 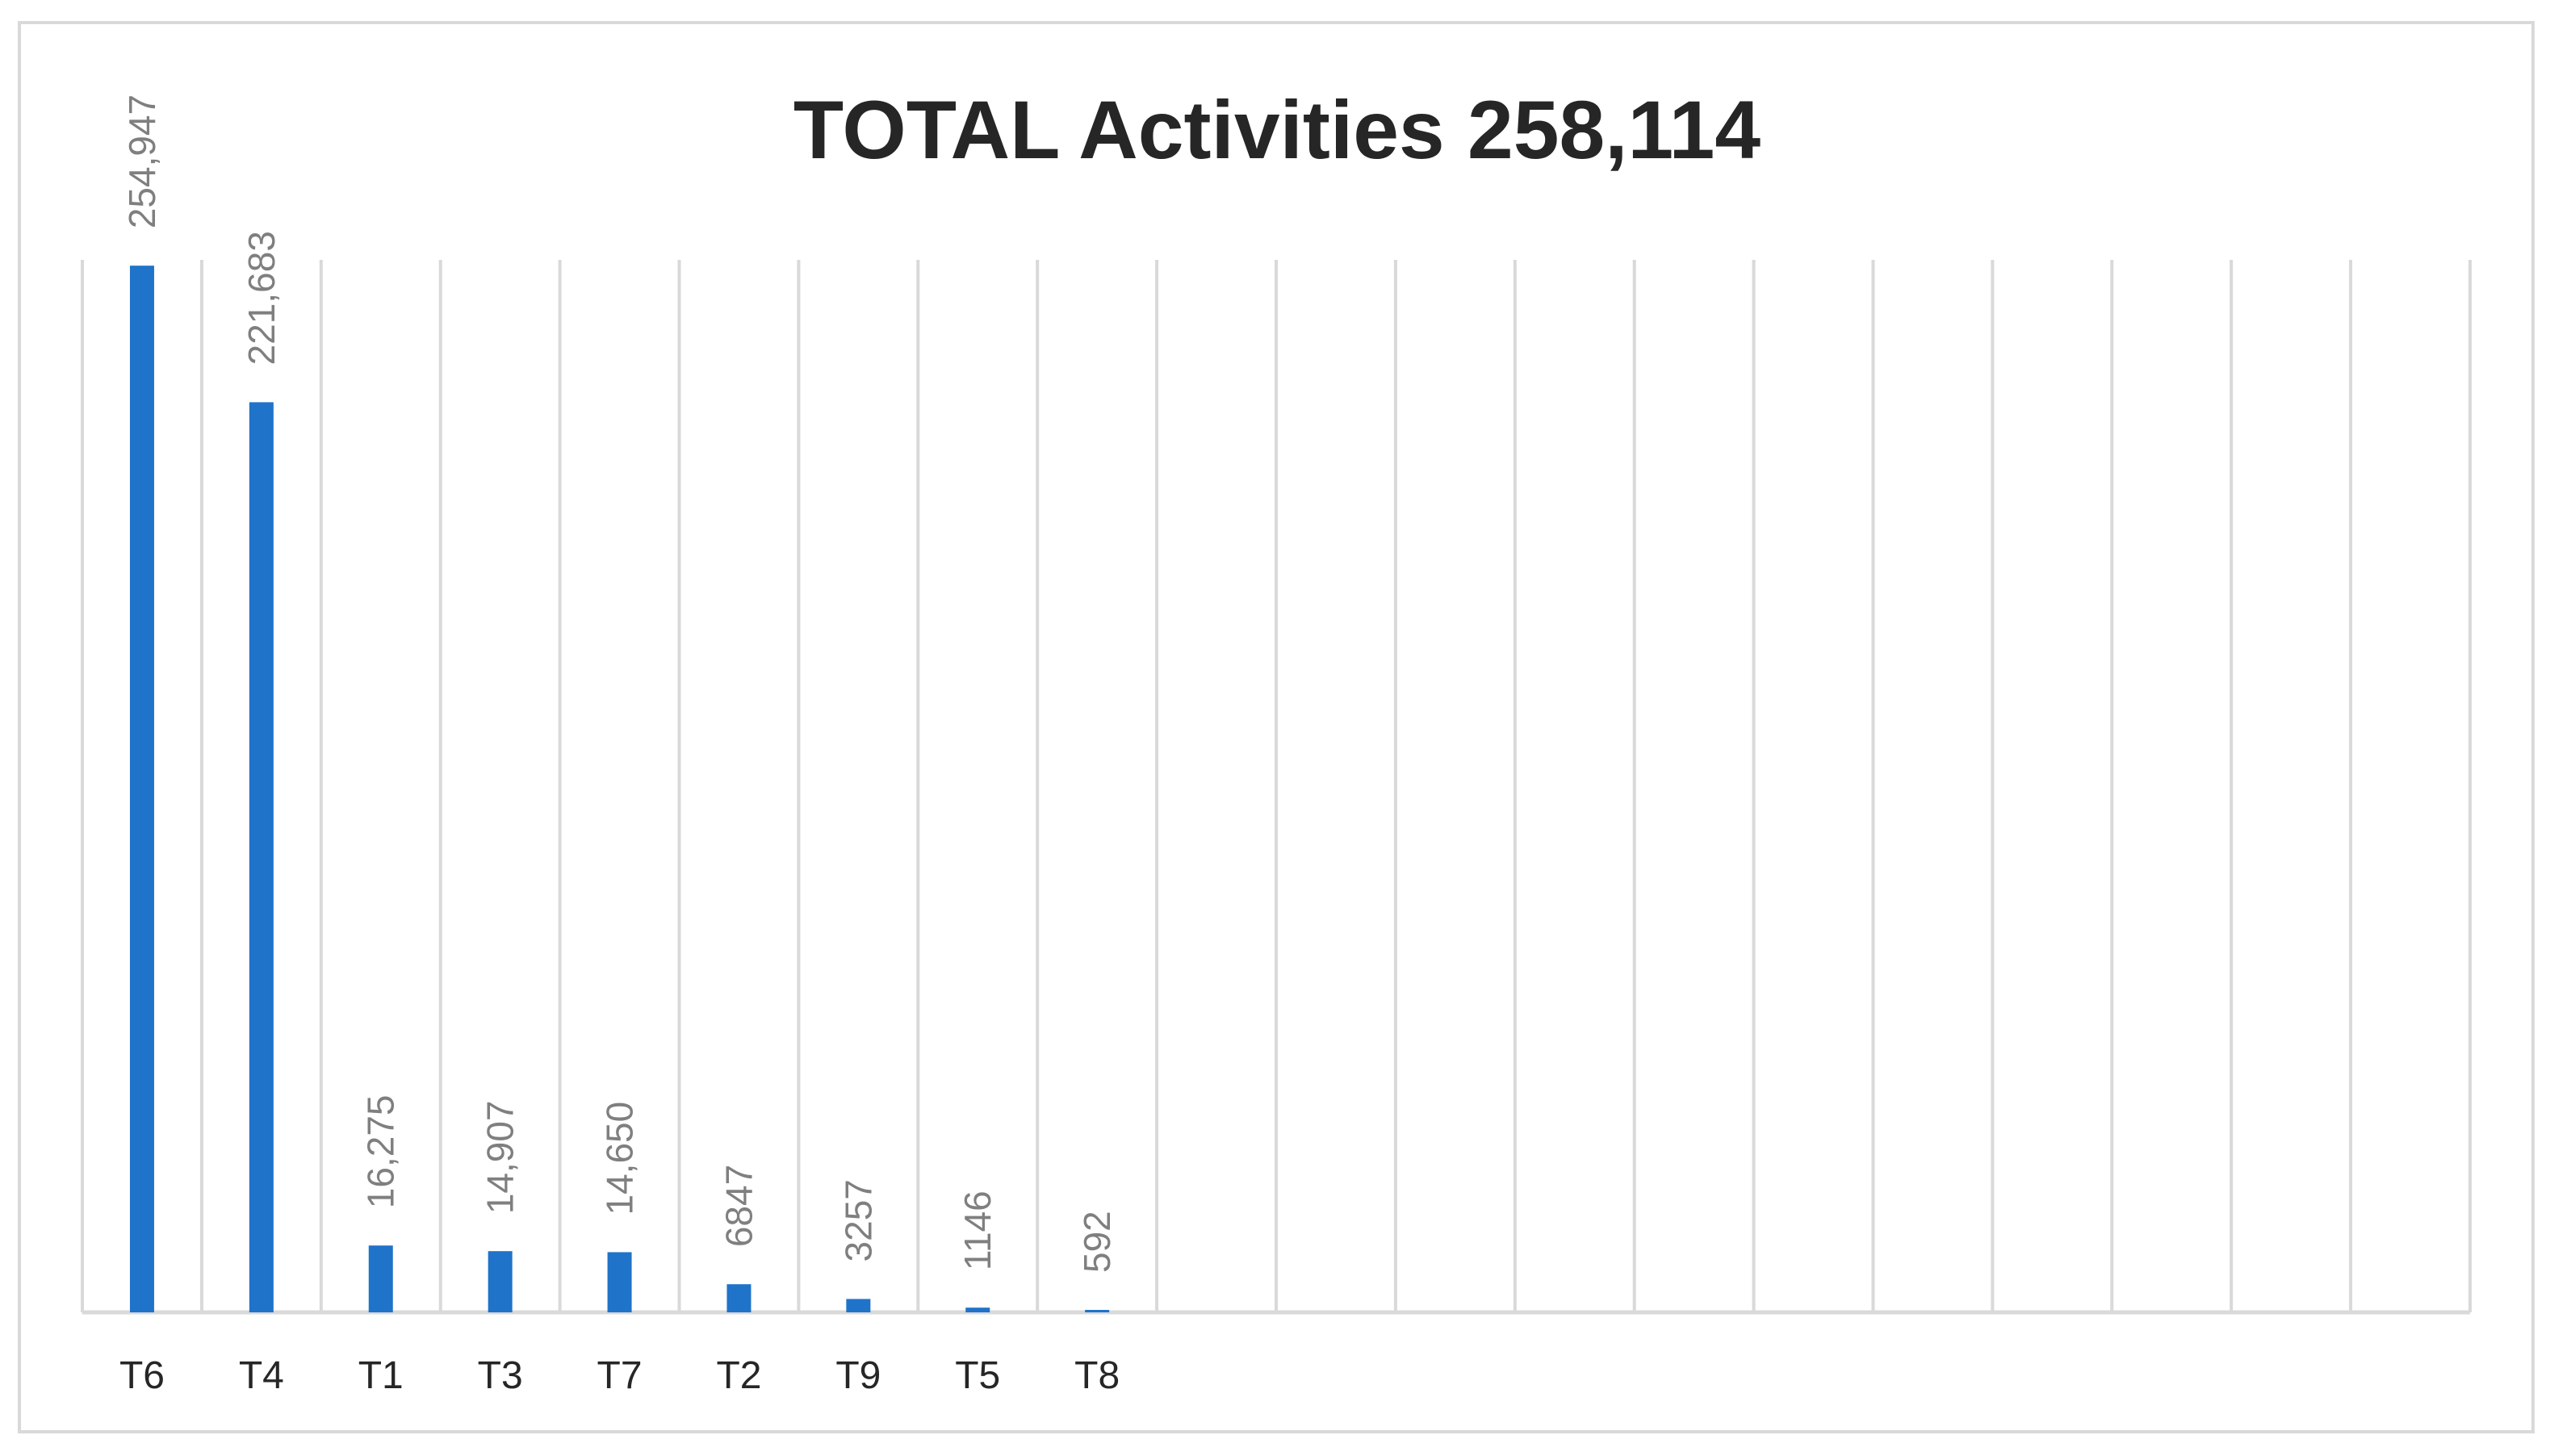 What do you see at coordinates (142, 161) in the screenshot?
I see `data-label-T6: 254,947` at bounding box center [142, 161].